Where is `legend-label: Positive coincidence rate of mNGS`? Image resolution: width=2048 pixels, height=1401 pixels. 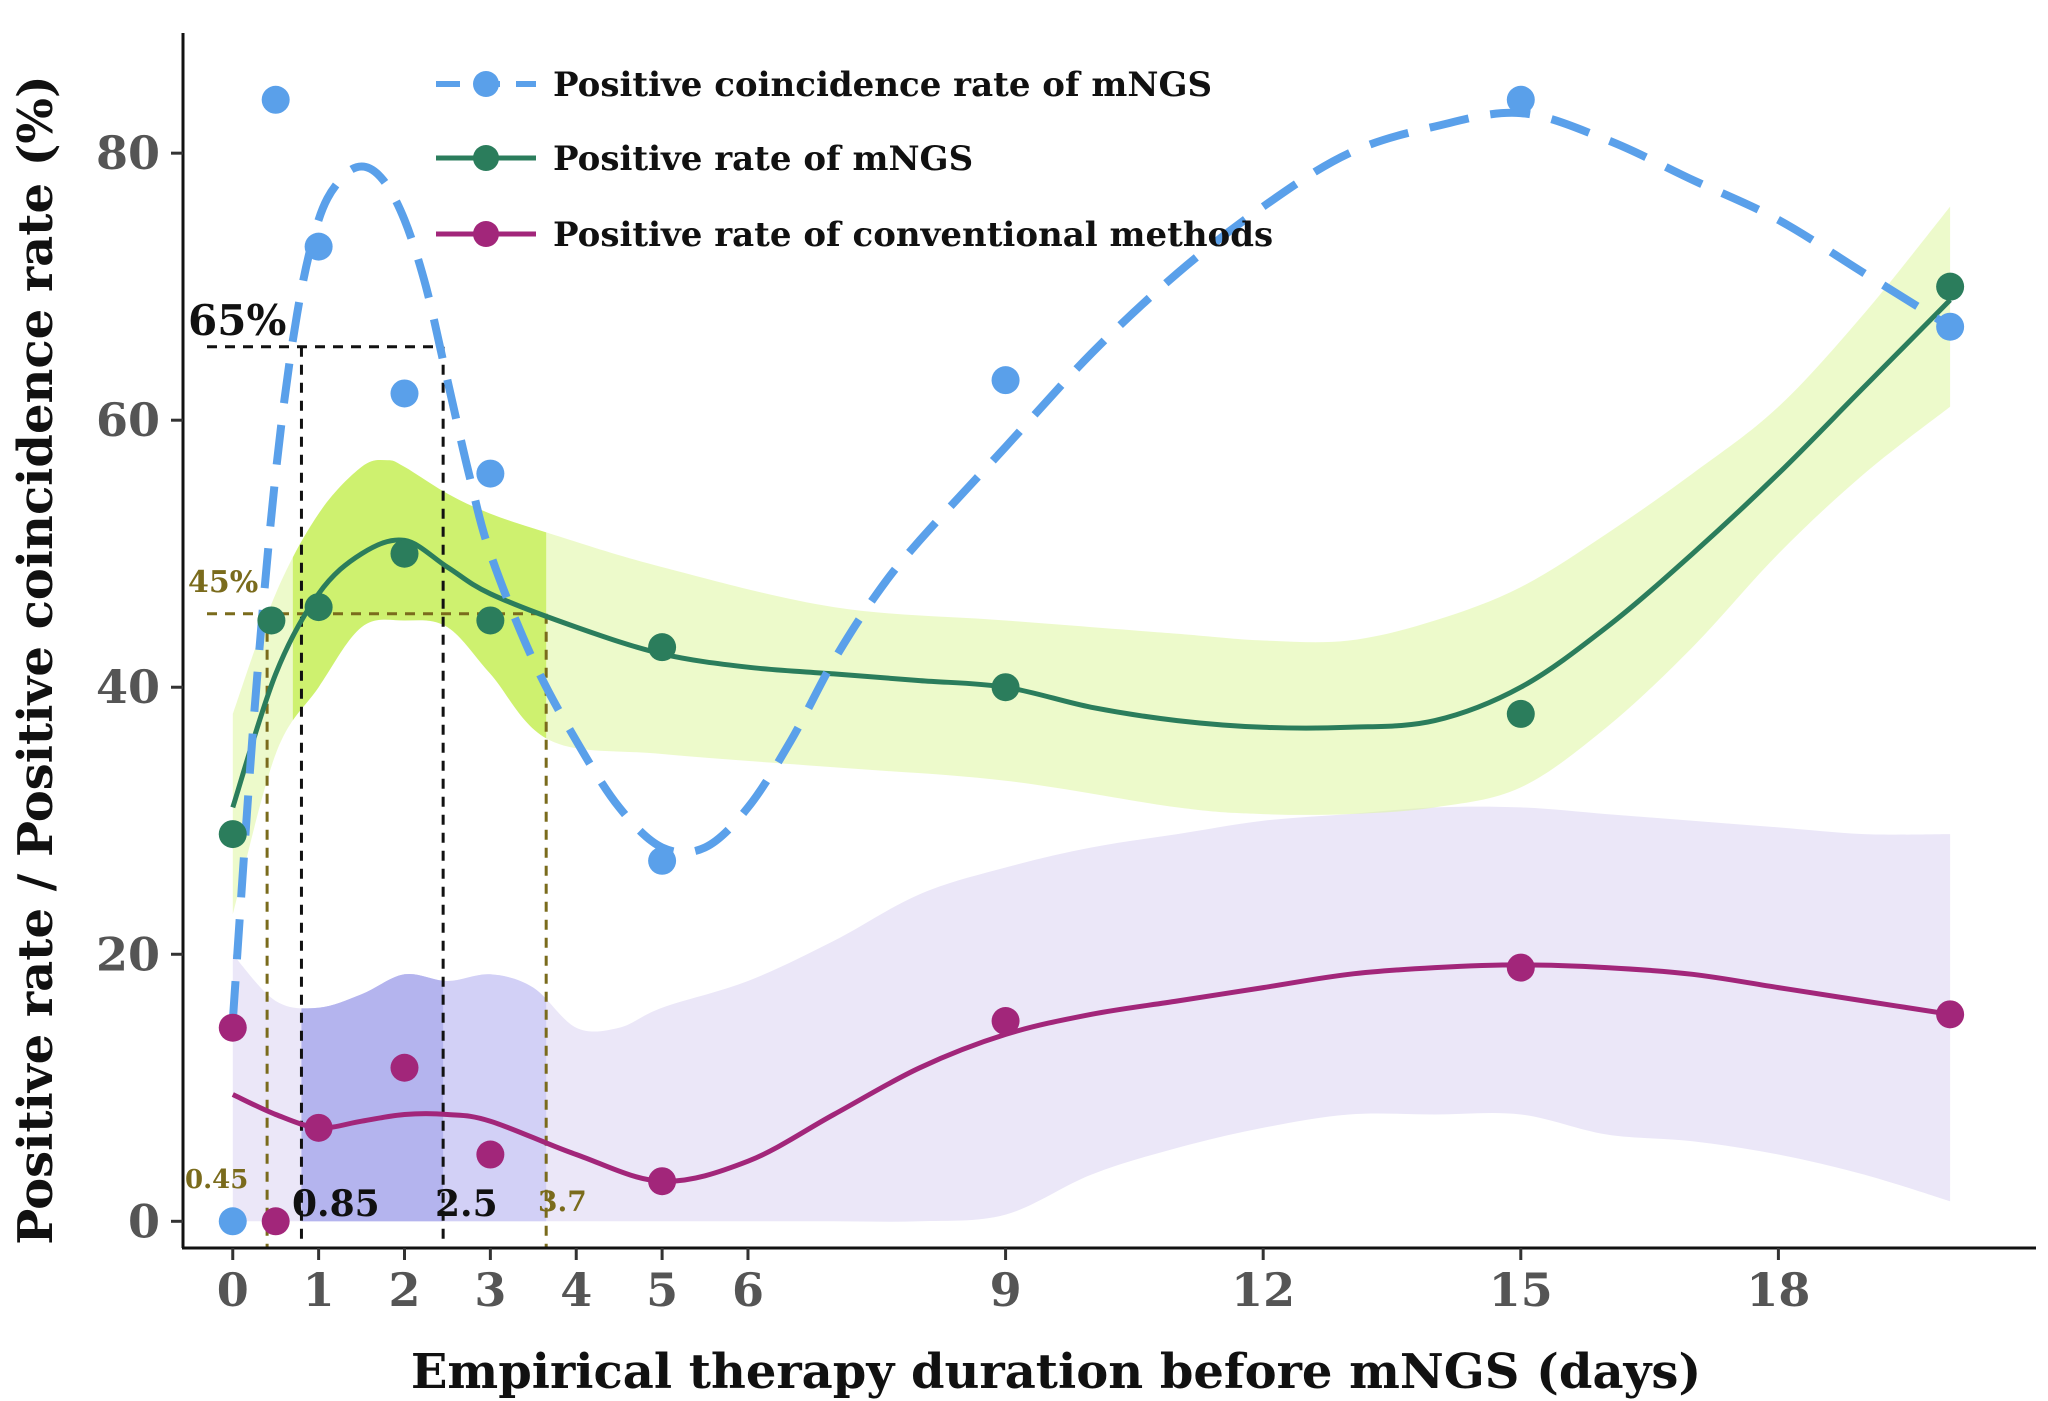 legend-label: Positive coincidence rate of mNGS is located at coordinates (882, 85).